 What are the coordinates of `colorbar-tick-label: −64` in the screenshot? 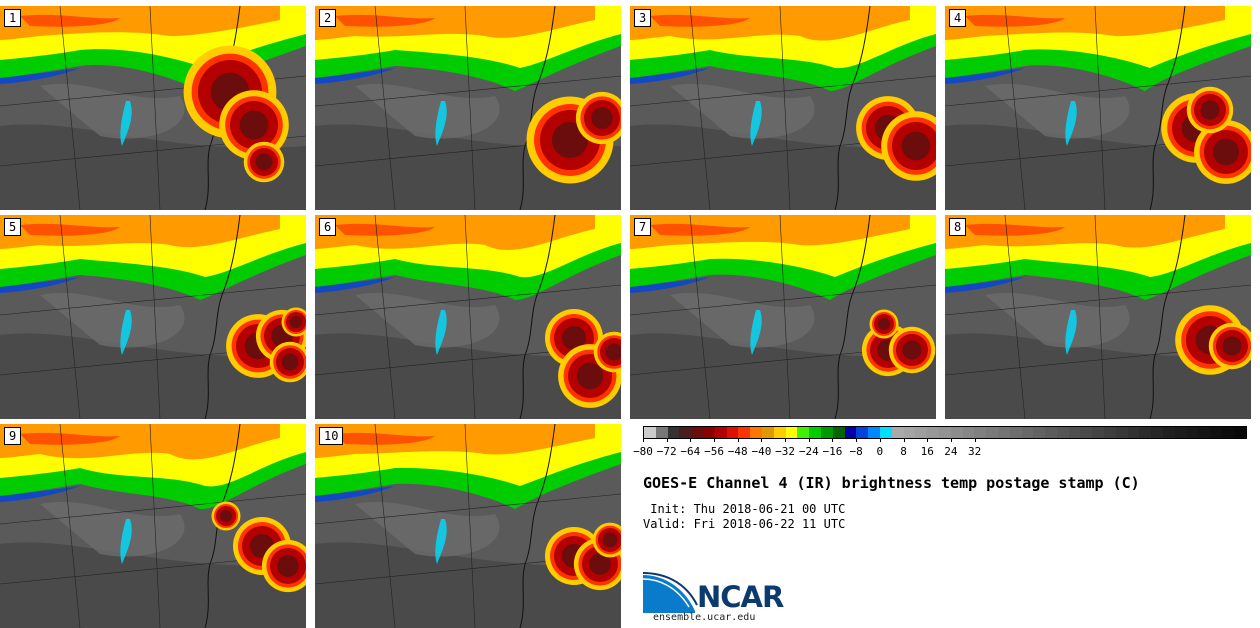 It's located at (690, 448).